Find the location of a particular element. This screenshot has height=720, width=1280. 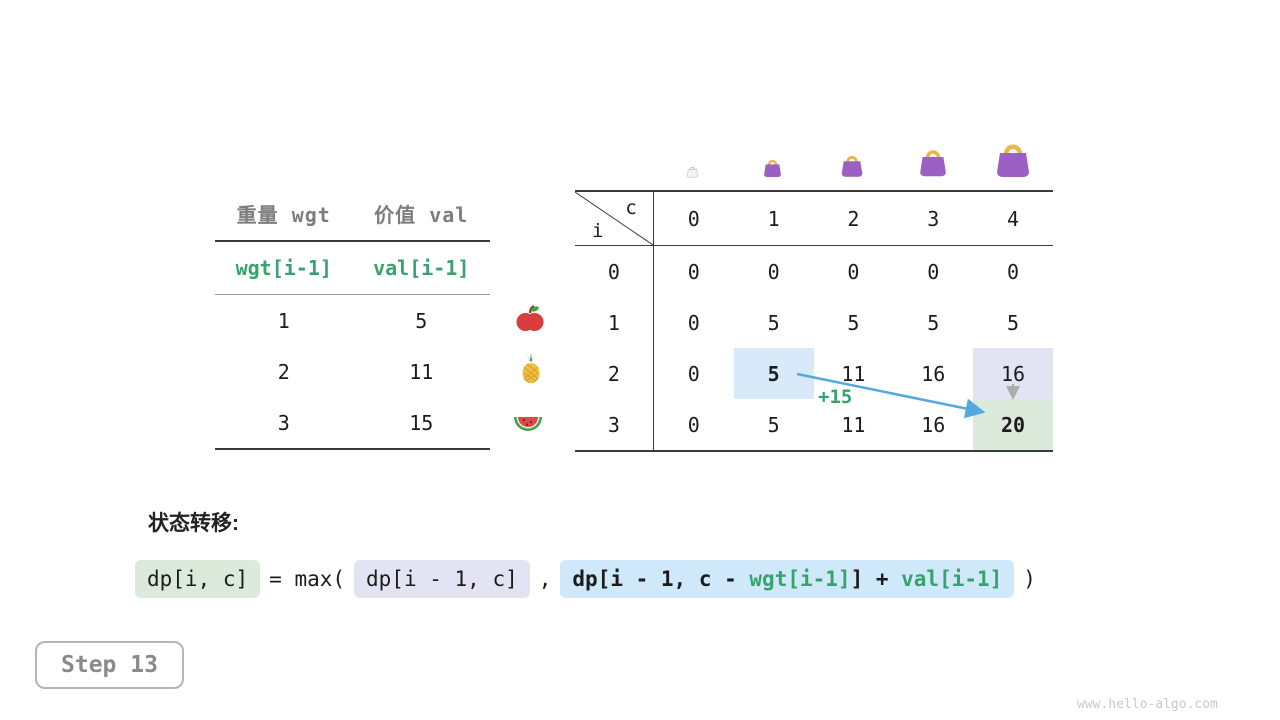

dp-cell-0-3: 0 is located at coordinates (933, 271).